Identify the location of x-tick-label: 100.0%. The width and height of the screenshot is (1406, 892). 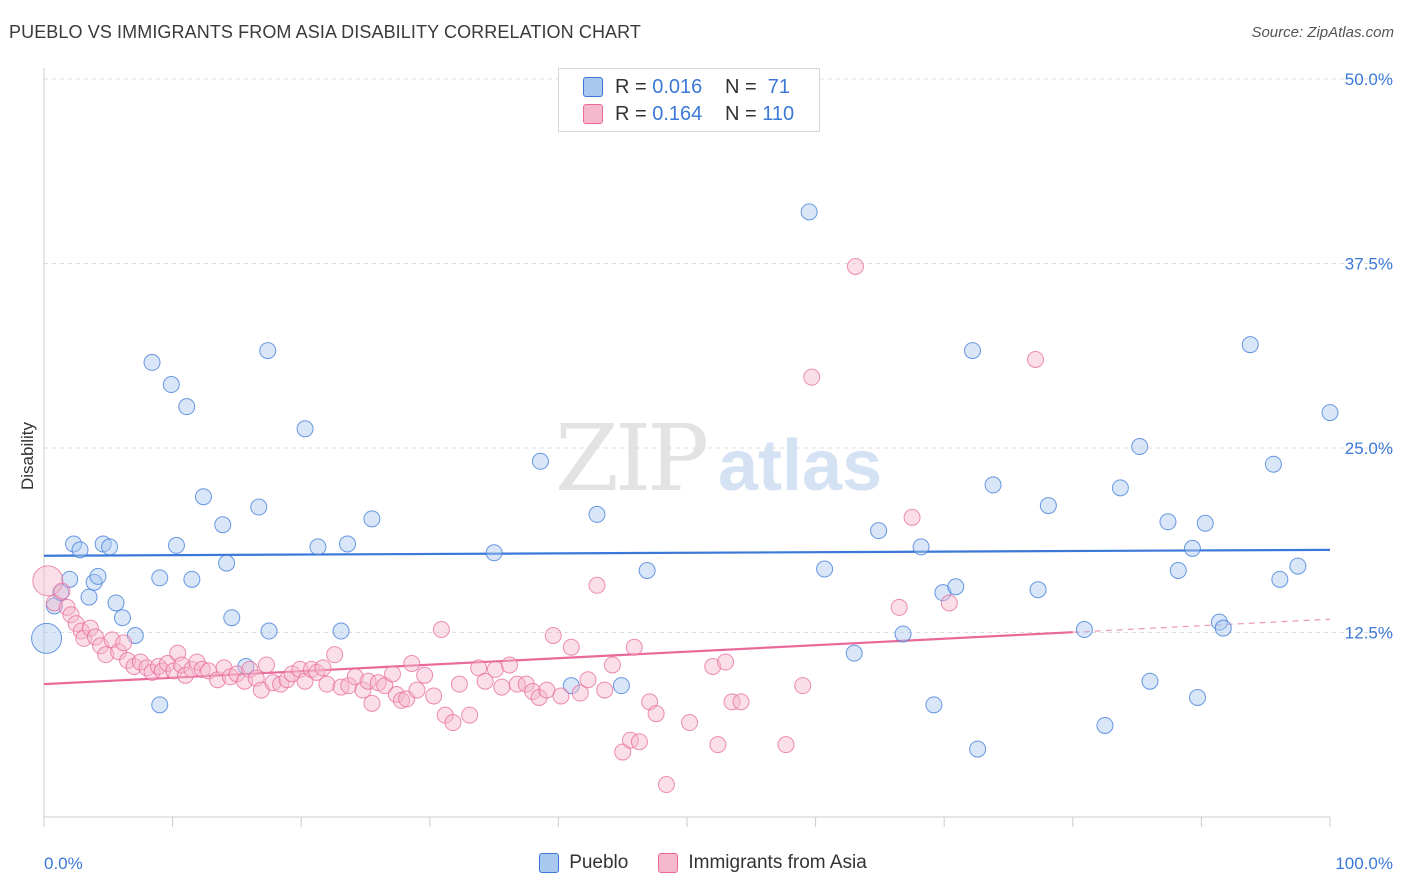
(1364, 863).